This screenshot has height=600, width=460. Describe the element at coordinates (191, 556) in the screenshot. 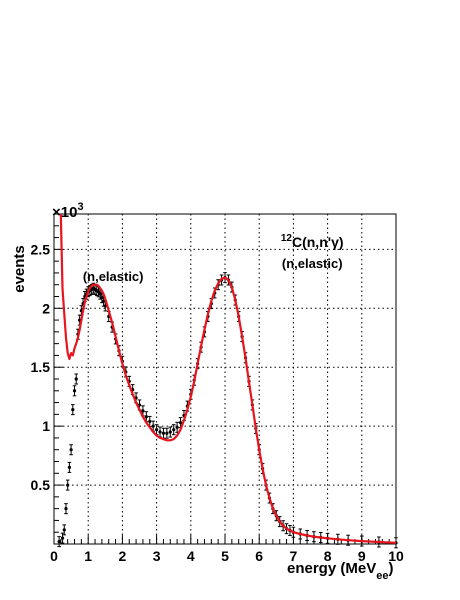

I see `x-tick-label: 4` at that location.